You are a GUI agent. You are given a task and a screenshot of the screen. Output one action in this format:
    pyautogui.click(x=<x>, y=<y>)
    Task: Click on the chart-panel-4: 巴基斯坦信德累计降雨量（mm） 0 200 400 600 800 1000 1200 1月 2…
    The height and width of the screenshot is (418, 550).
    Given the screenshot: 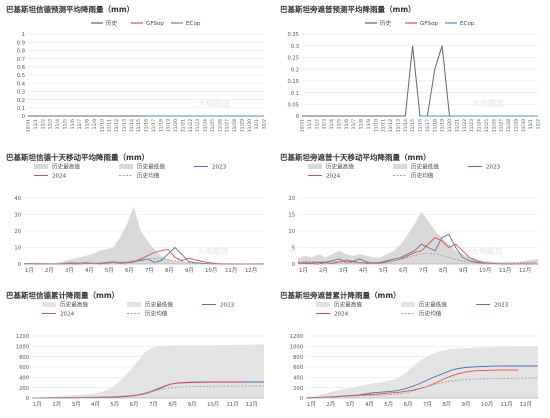 What is the action you would take?
    pyautogui.click(x=138, y=353)
    